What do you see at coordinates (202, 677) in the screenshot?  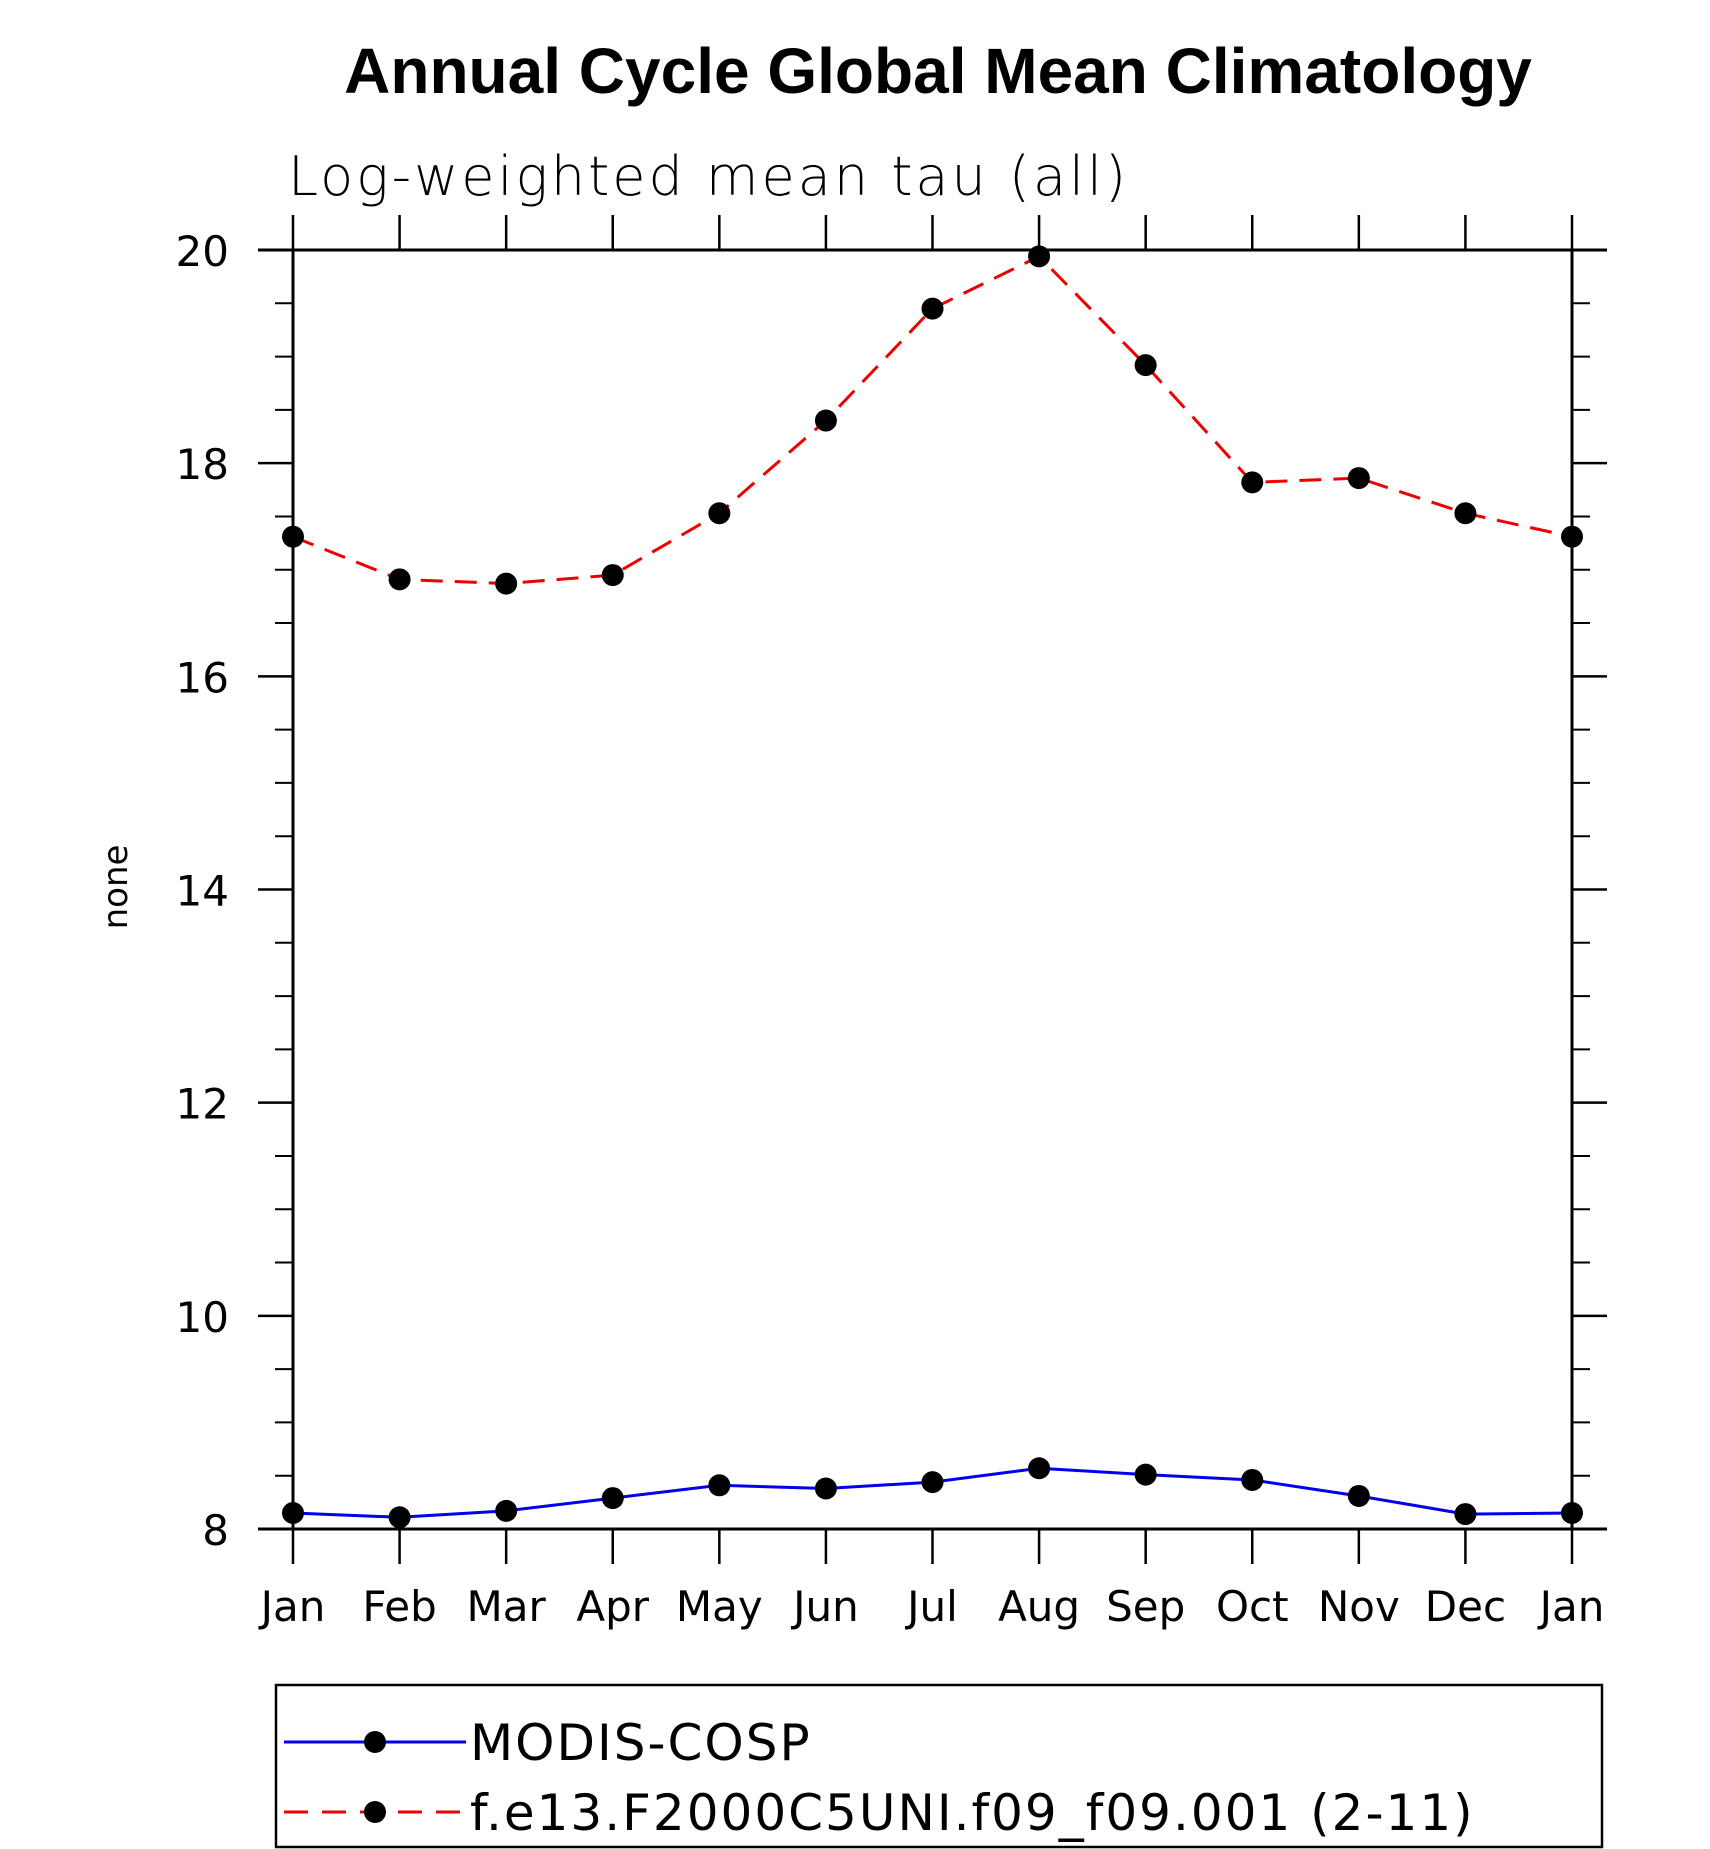 I see `y-tick-label: 16` at bounding box center [202, 677].